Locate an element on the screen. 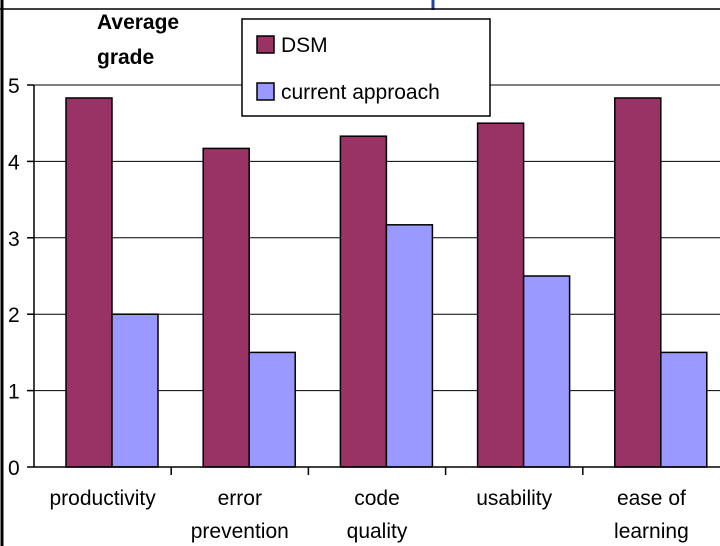 The height and width of the screenshot is (546, 720). x-category-label: productivity is located at coordinates (102, 498).